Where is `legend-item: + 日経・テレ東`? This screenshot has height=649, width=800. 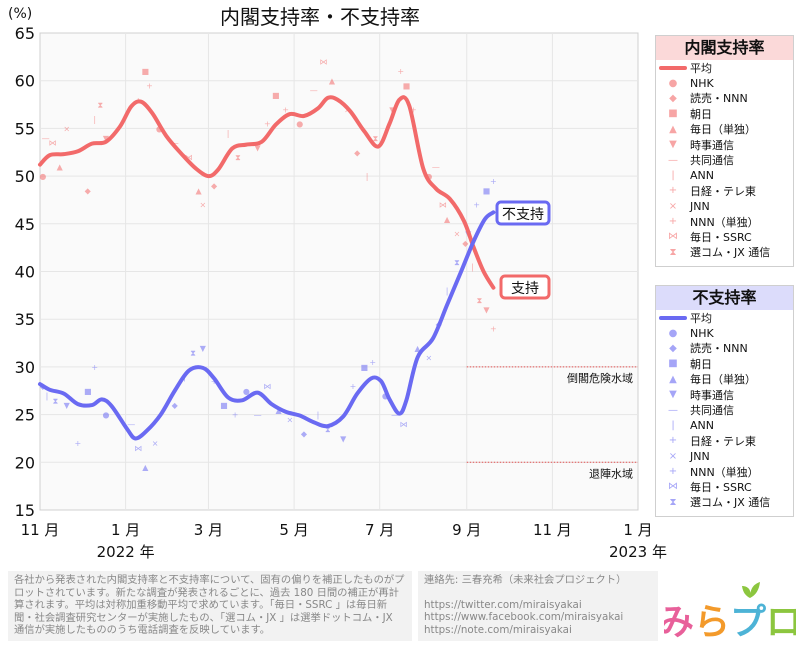
legend-item: + 日経・テレ東 is located at coordinates (724, 190).